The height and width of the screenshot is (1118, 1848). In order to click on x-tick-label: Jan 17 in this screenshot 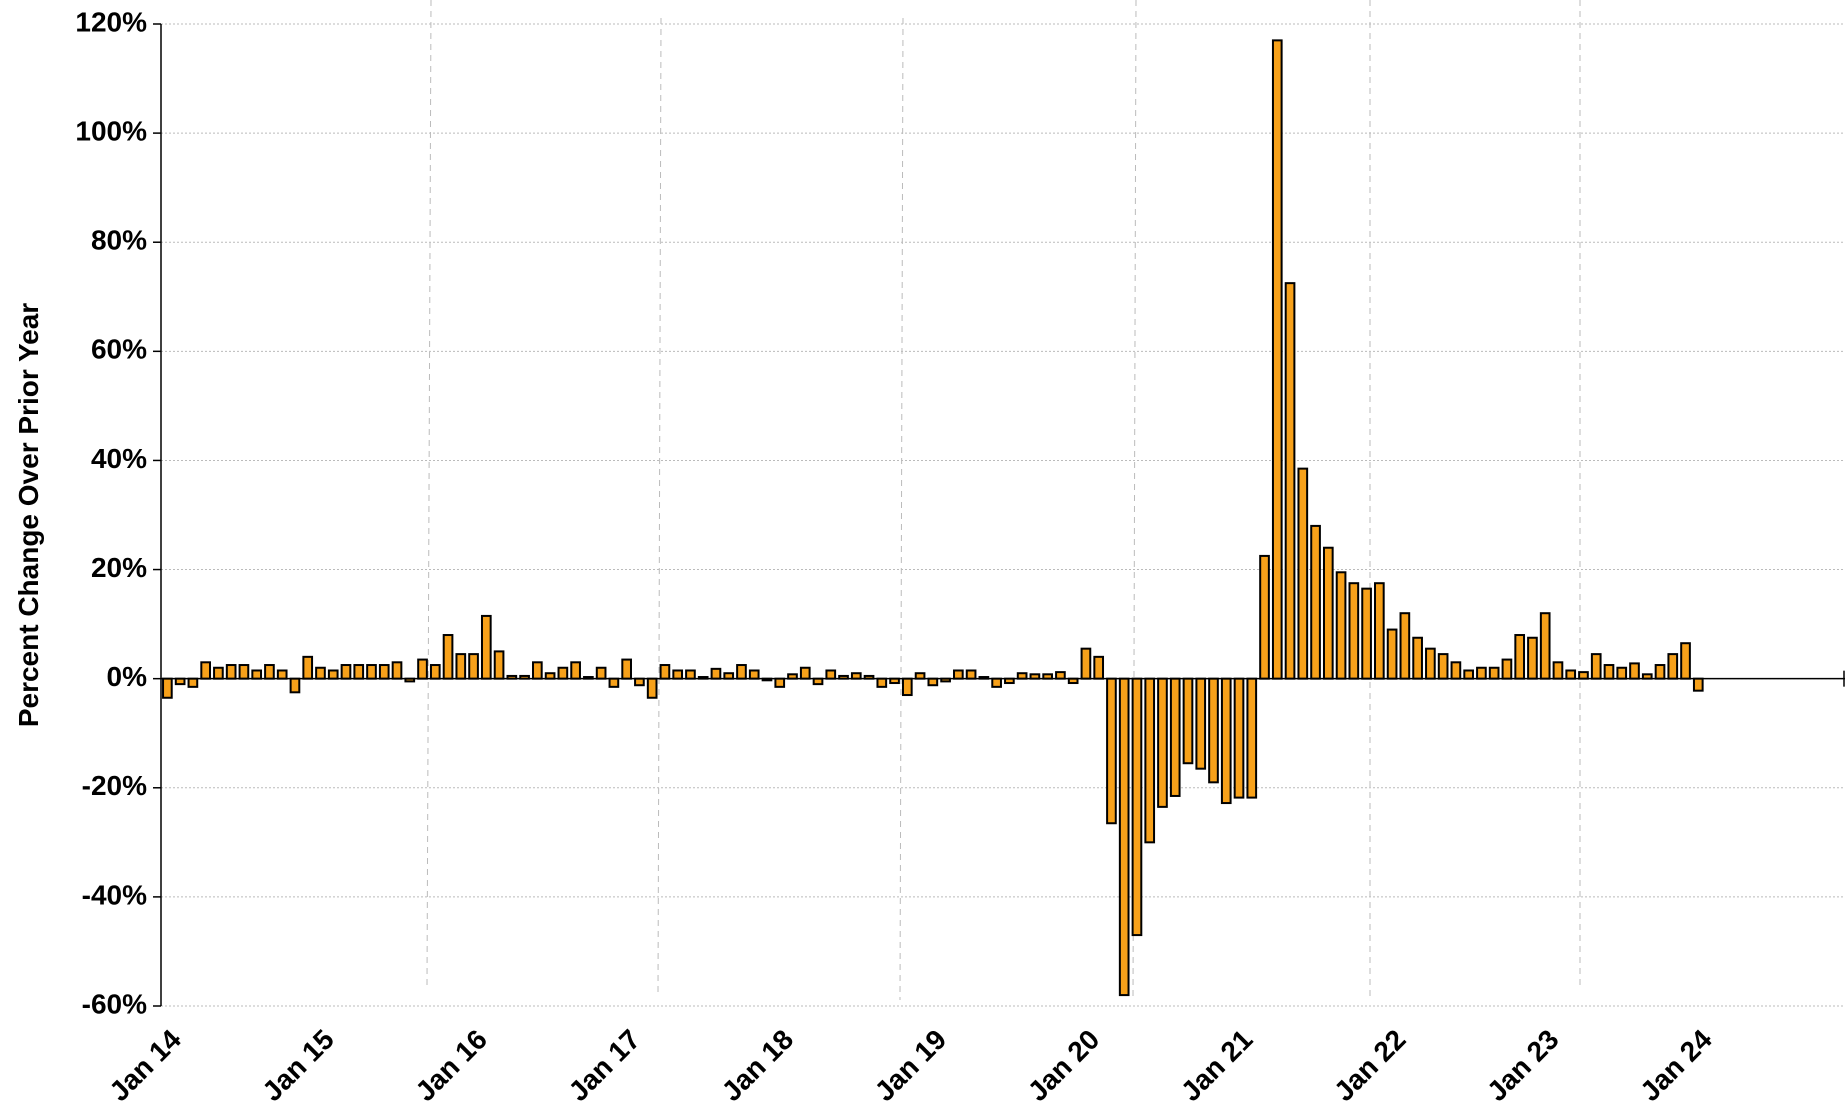, I will do `click(605, 1066)`.